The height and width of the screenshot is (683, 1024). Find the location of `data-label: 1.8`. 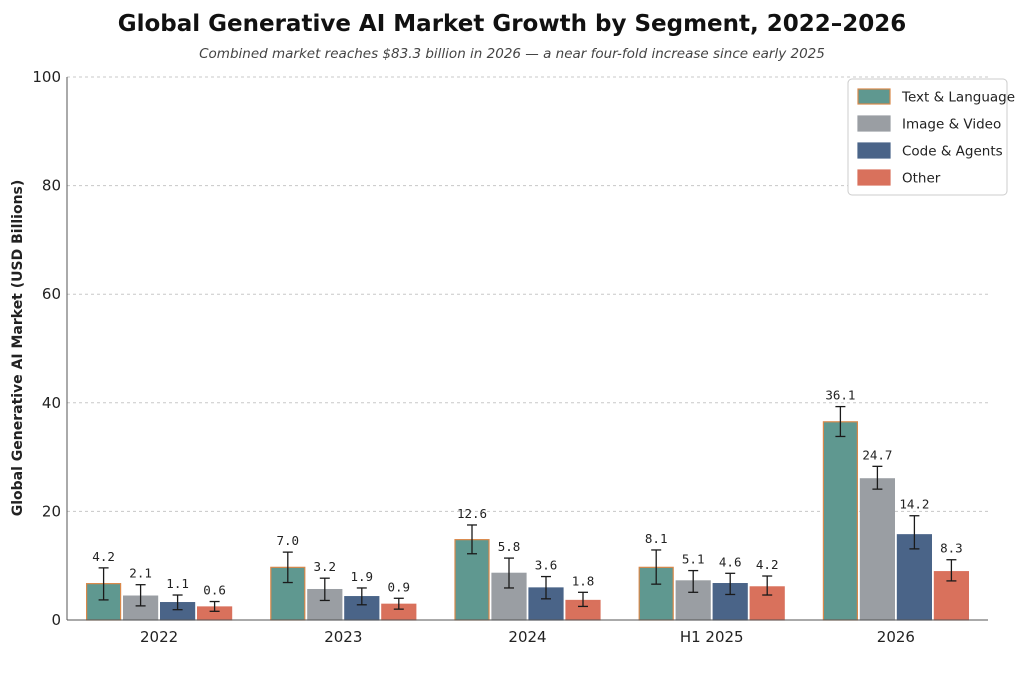

data-label: 1.8 is located at coordinates (583, 580).